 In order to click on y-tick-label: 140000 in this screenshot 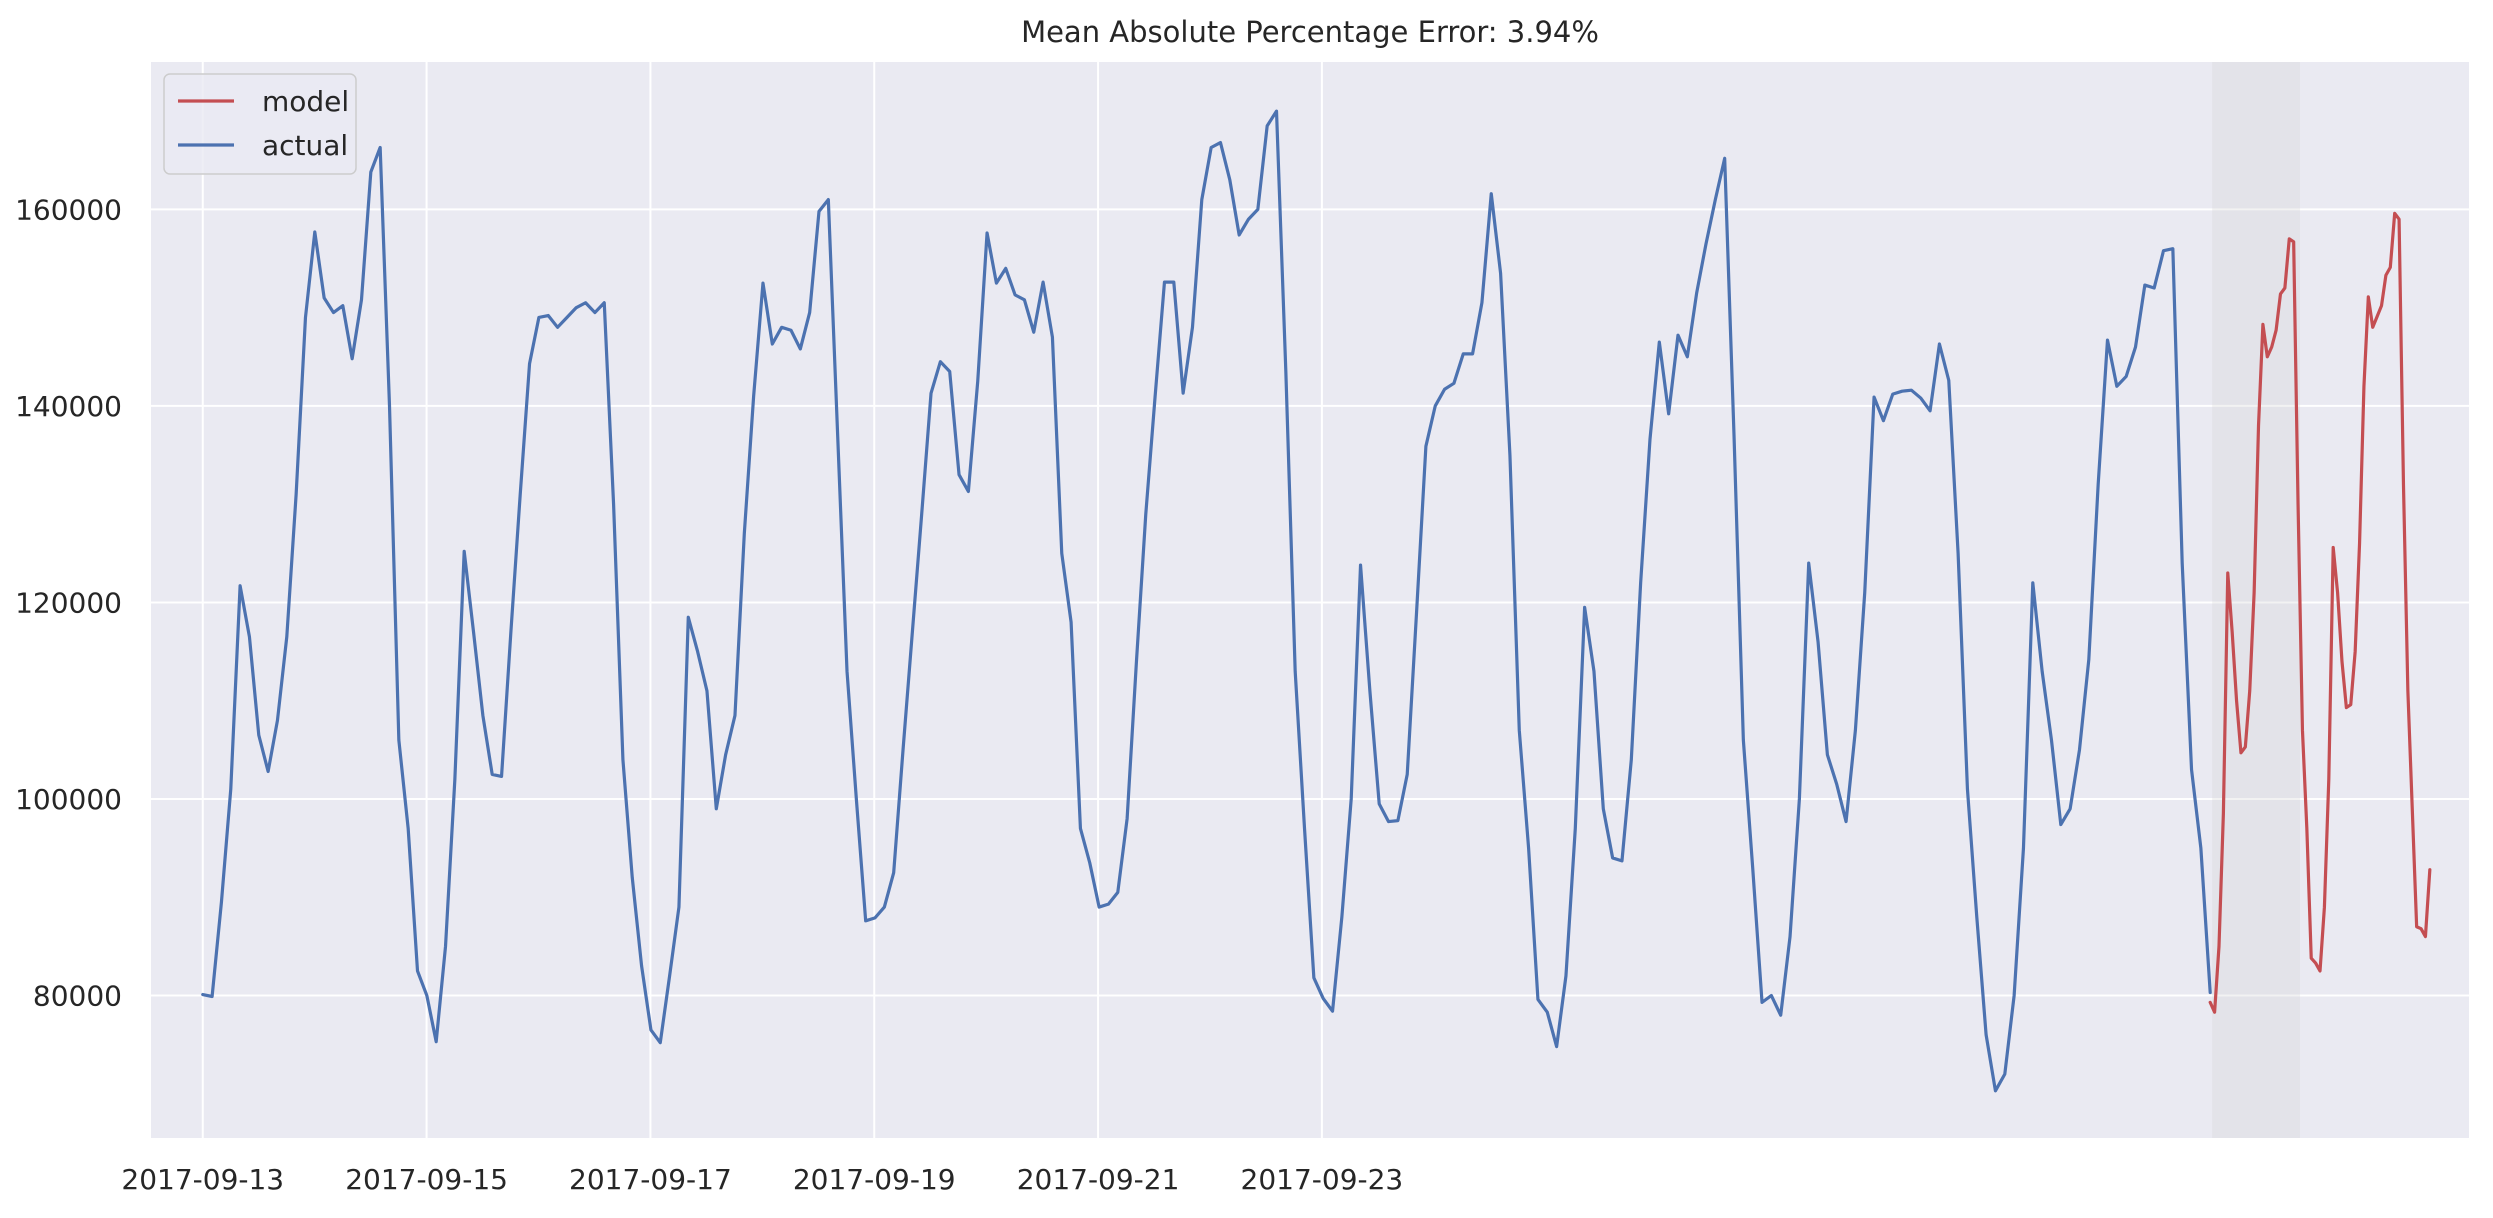, I will do `click(68, 406)`.